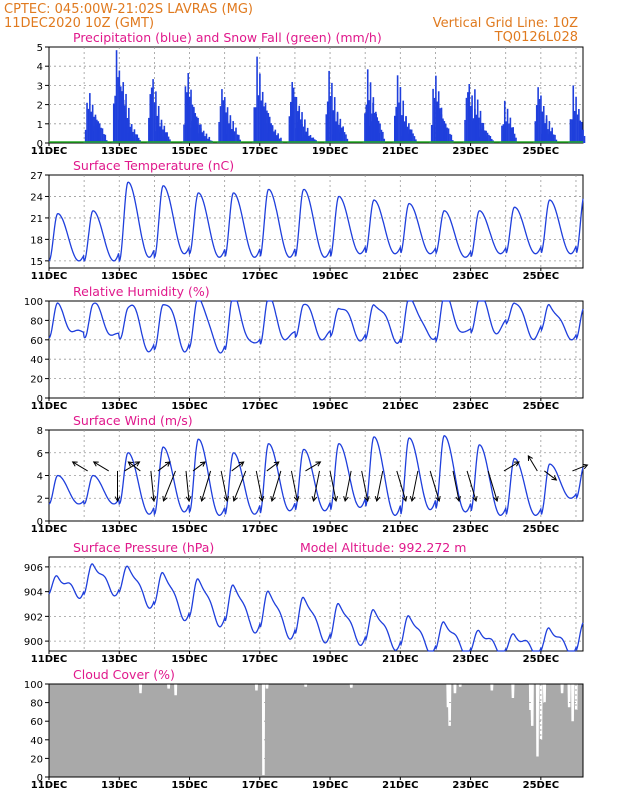 This screenshot has height=800, width=618. Describe the element at coordinates (36, 240) in the screenshot. I see `y-tick-label: 18` at that location.